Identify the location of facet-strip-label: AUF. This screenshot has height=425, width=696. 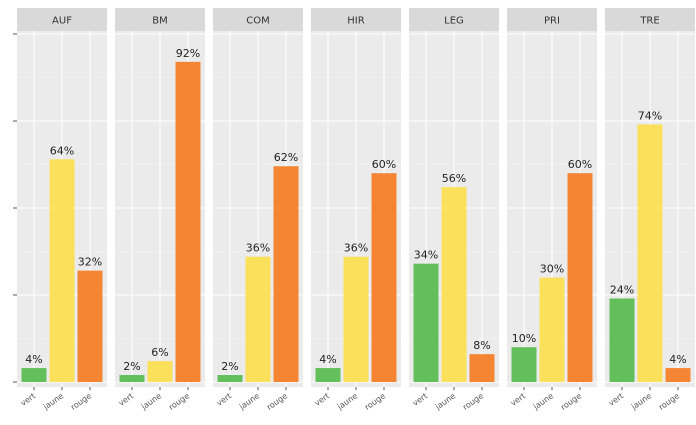
(62, 21).